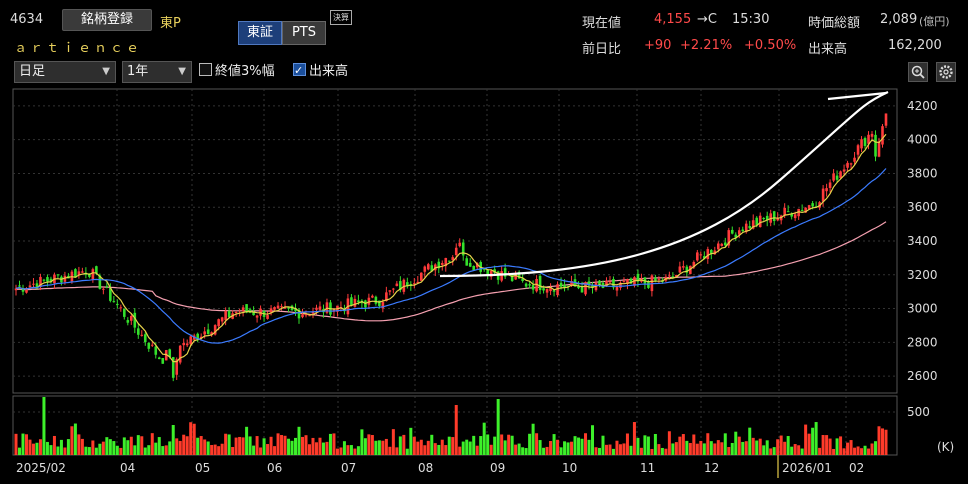 The height and width of the screenshot is (484, 968). Describe the element at coordinates (922, 173) in the screenshot. I see `y-tick-label: 3800` at that location.